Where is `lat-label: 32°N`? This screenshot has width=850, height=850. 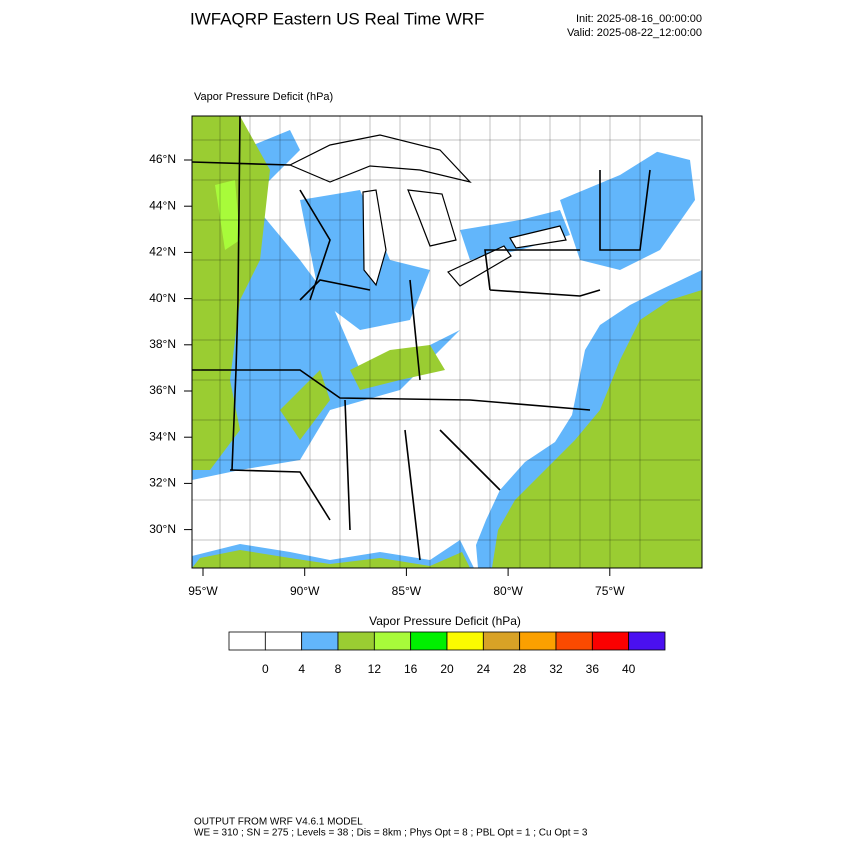 lat-label: 32°N is located at coordinates (162, 483).